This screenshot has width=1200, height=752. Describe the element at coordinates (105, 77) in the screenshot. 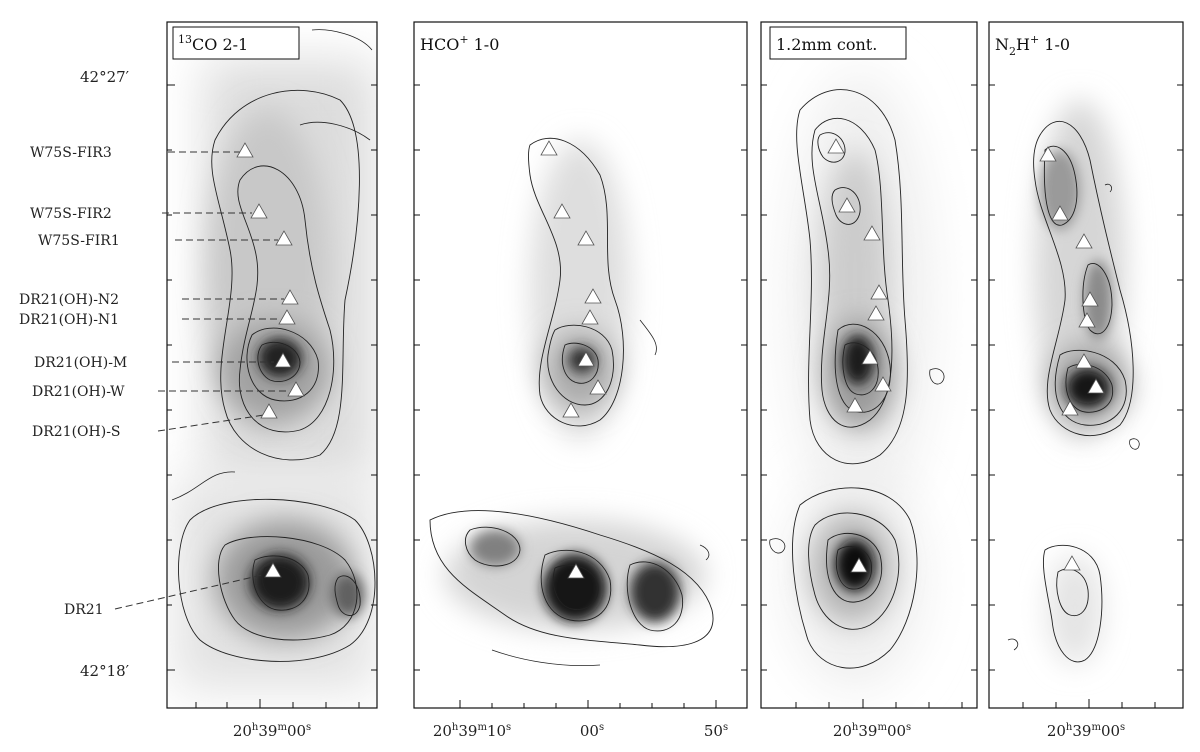

I see `dec-label-top: 42°27′` at that location.